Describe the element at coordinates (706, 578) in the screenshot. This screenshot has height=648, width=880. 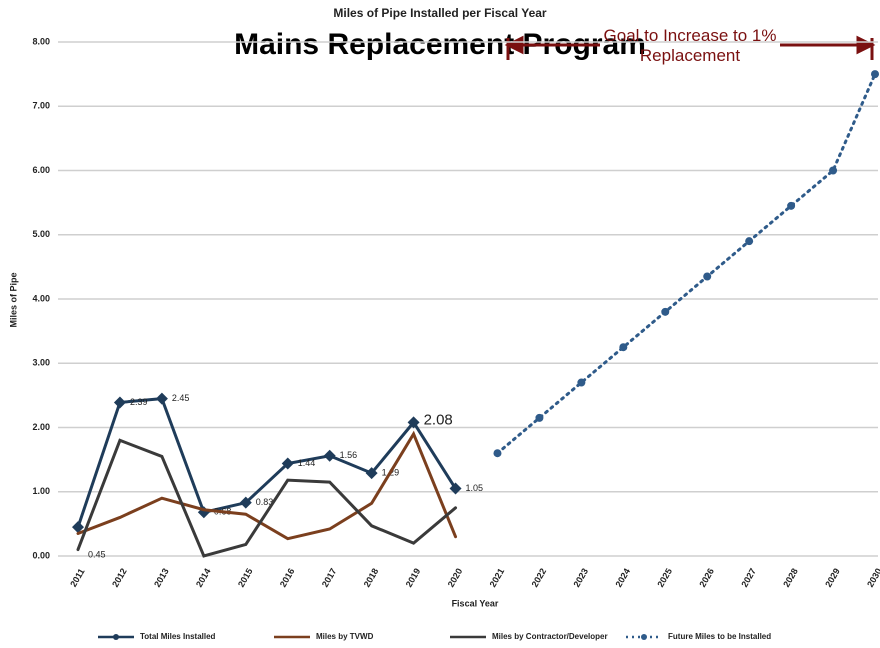
I see `x-tick-label: 2026` at that location.